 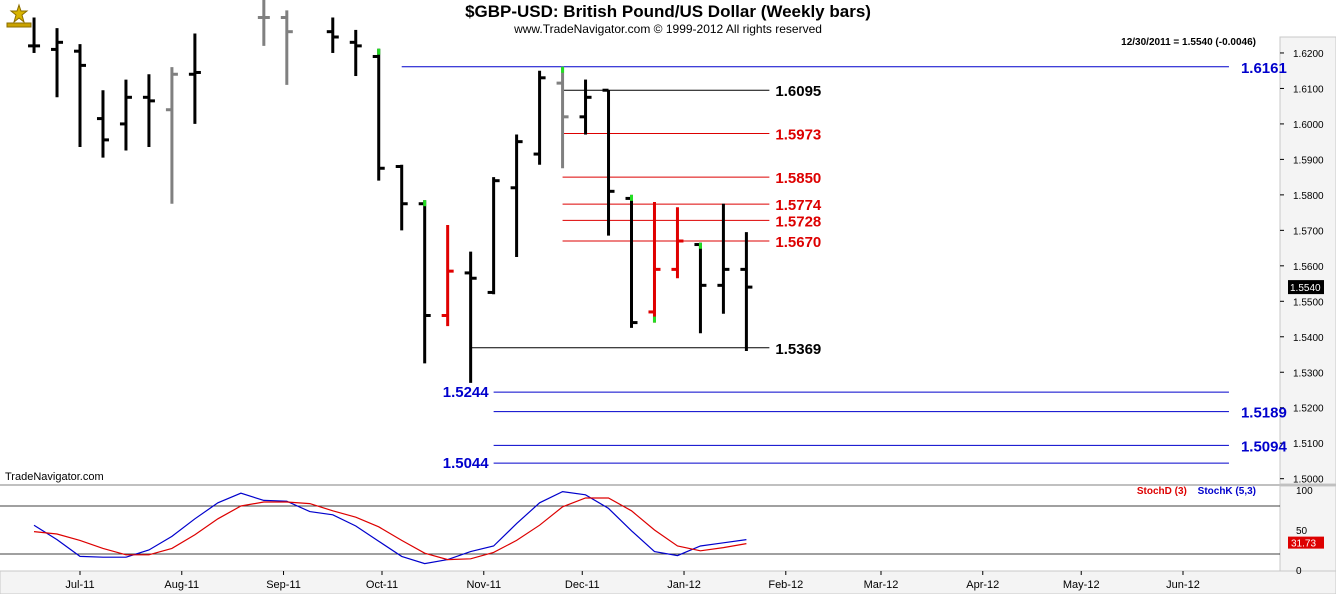 What do you see at coordinates (1299, 571) in the screenshot?
I see `stoch-y-tick-label: 0` at bounding box center [1299, 571].